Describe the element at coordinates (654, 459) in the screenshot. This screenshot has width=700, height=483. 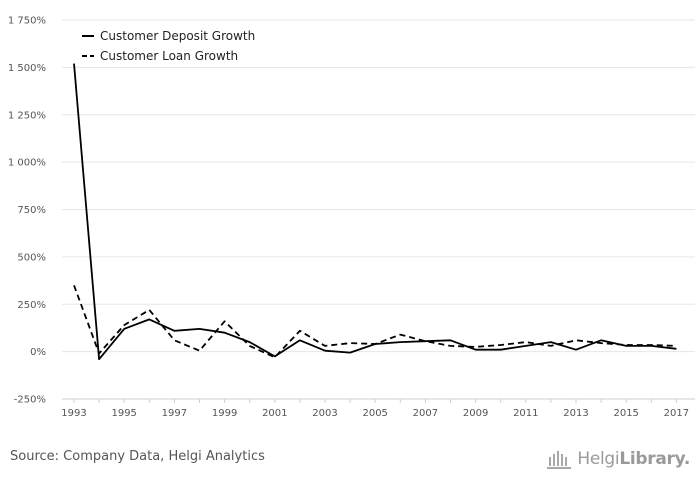
I see `brand-name-part2: Library.` at that location.